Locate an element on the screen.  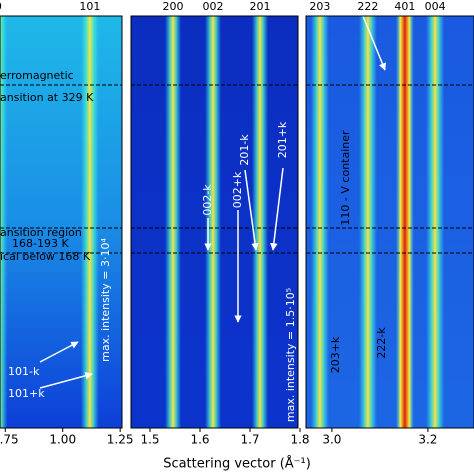
annotation: 002-k is located at coordinates (207, 200).